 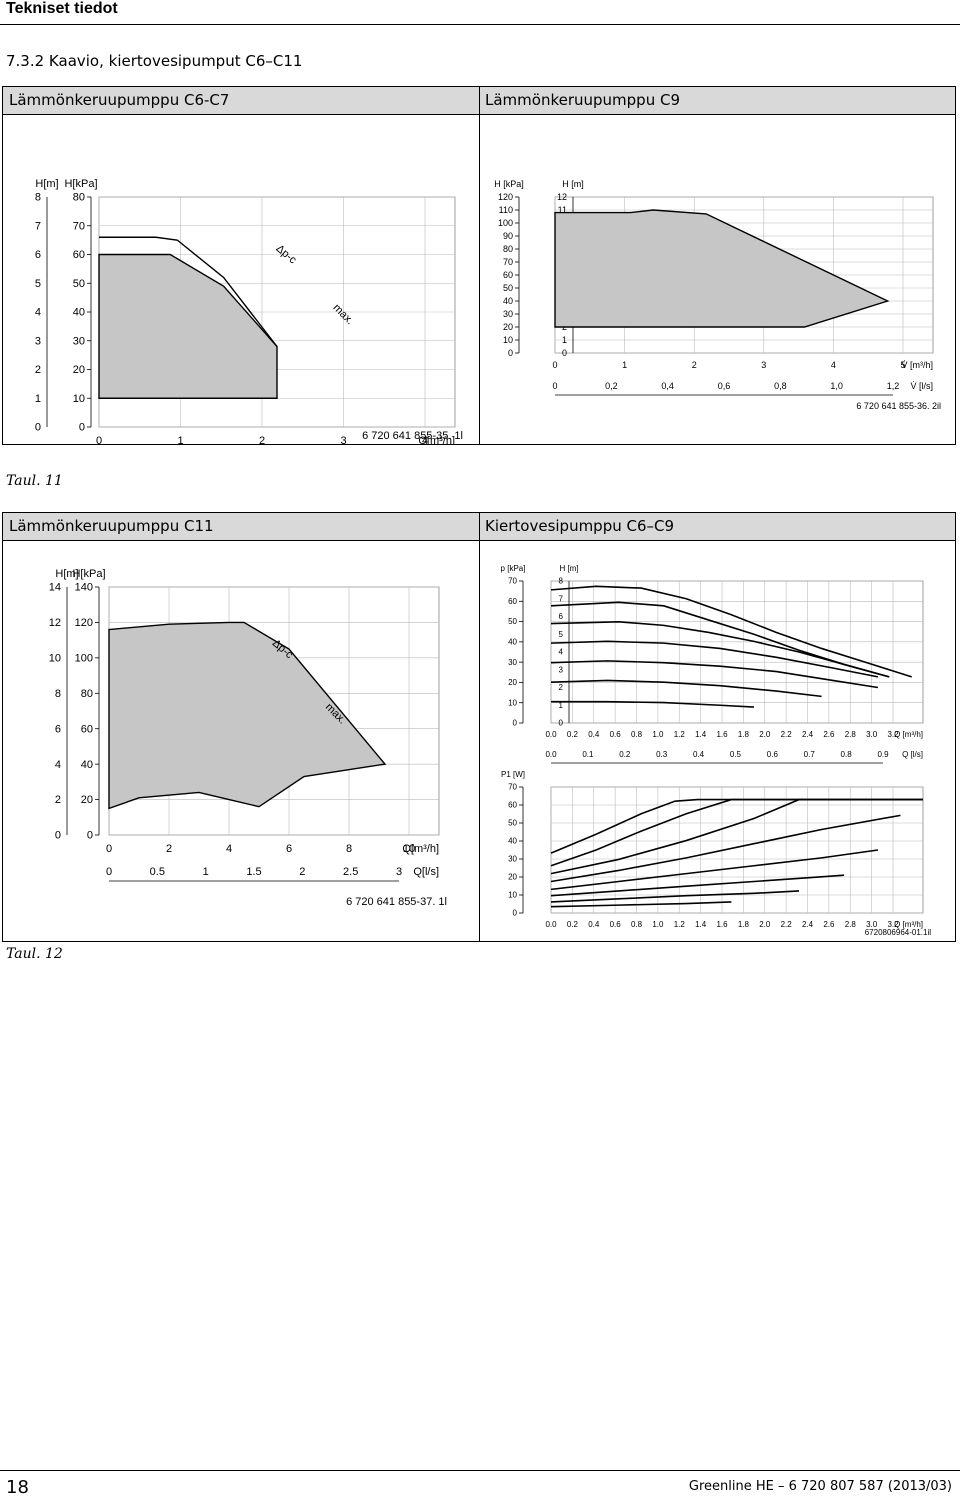 I want to click on x-tick-label: 1.4, so click(x=701, y=924).